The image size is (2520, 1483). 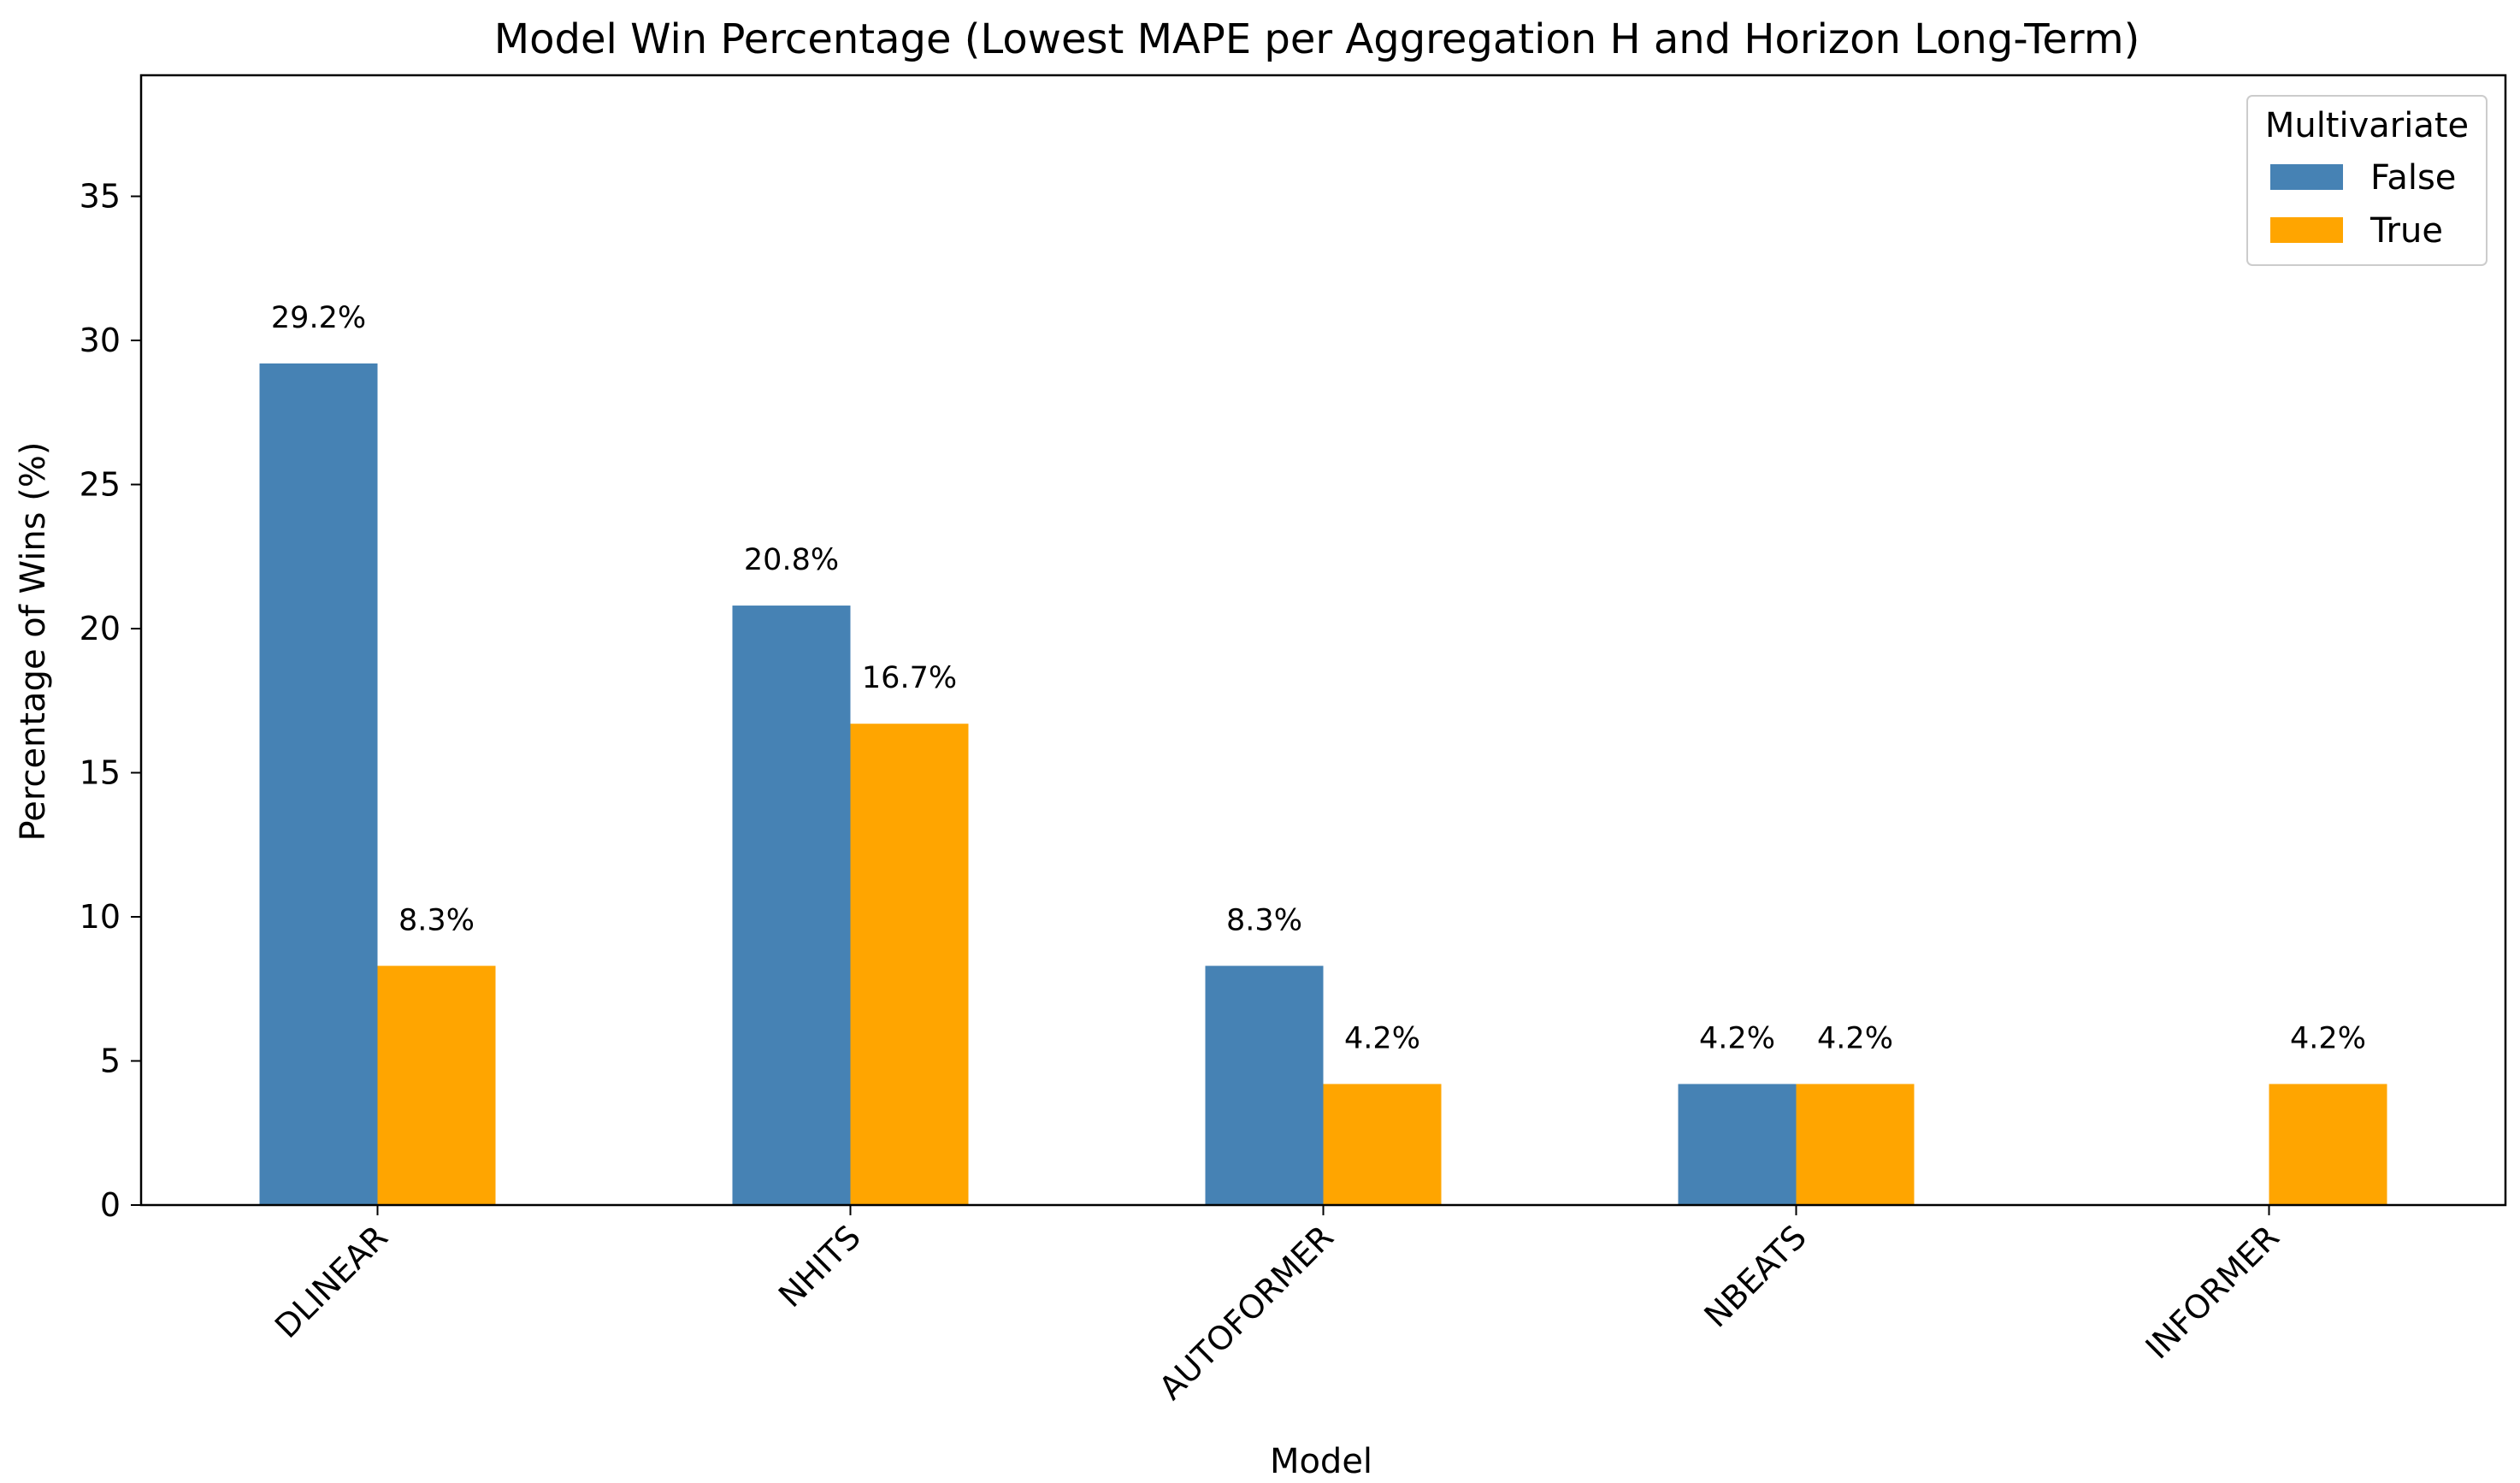 What do you see at coordinates (111, 1061) in the screenshot?
I see `y-tick-label: 5` at bounding box center [111, 1061].